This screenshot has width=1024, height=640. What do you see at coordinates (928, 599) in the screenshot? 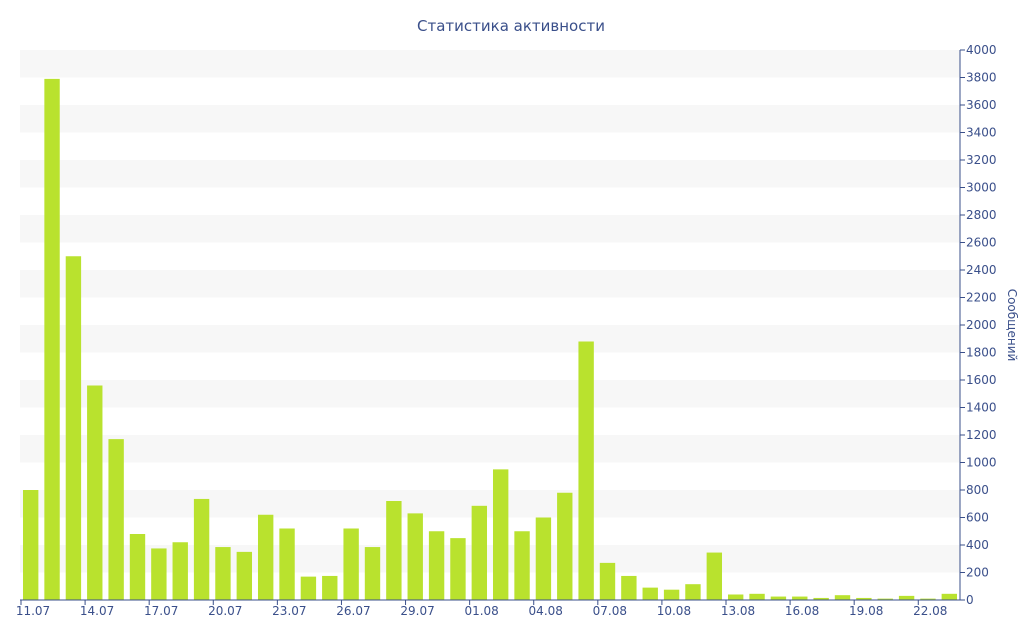
I see `bar-22.08` at bounding box center [928, 599].